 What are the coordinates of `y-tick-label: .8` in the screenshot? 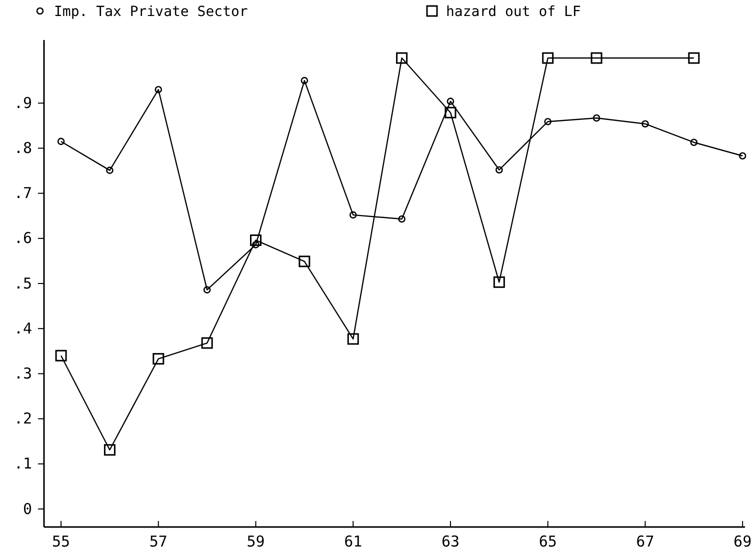 It's located at (23, 148).